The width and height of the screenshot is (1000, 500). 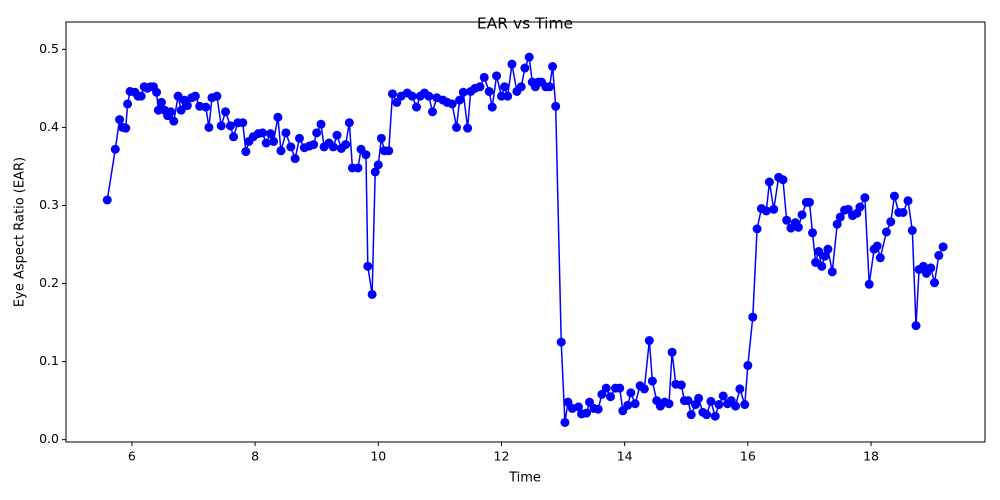 What do you see at coordinates (871, 456) in the screenshot?
I see `x-tick-label: 18` at bounding box center [871, 456].